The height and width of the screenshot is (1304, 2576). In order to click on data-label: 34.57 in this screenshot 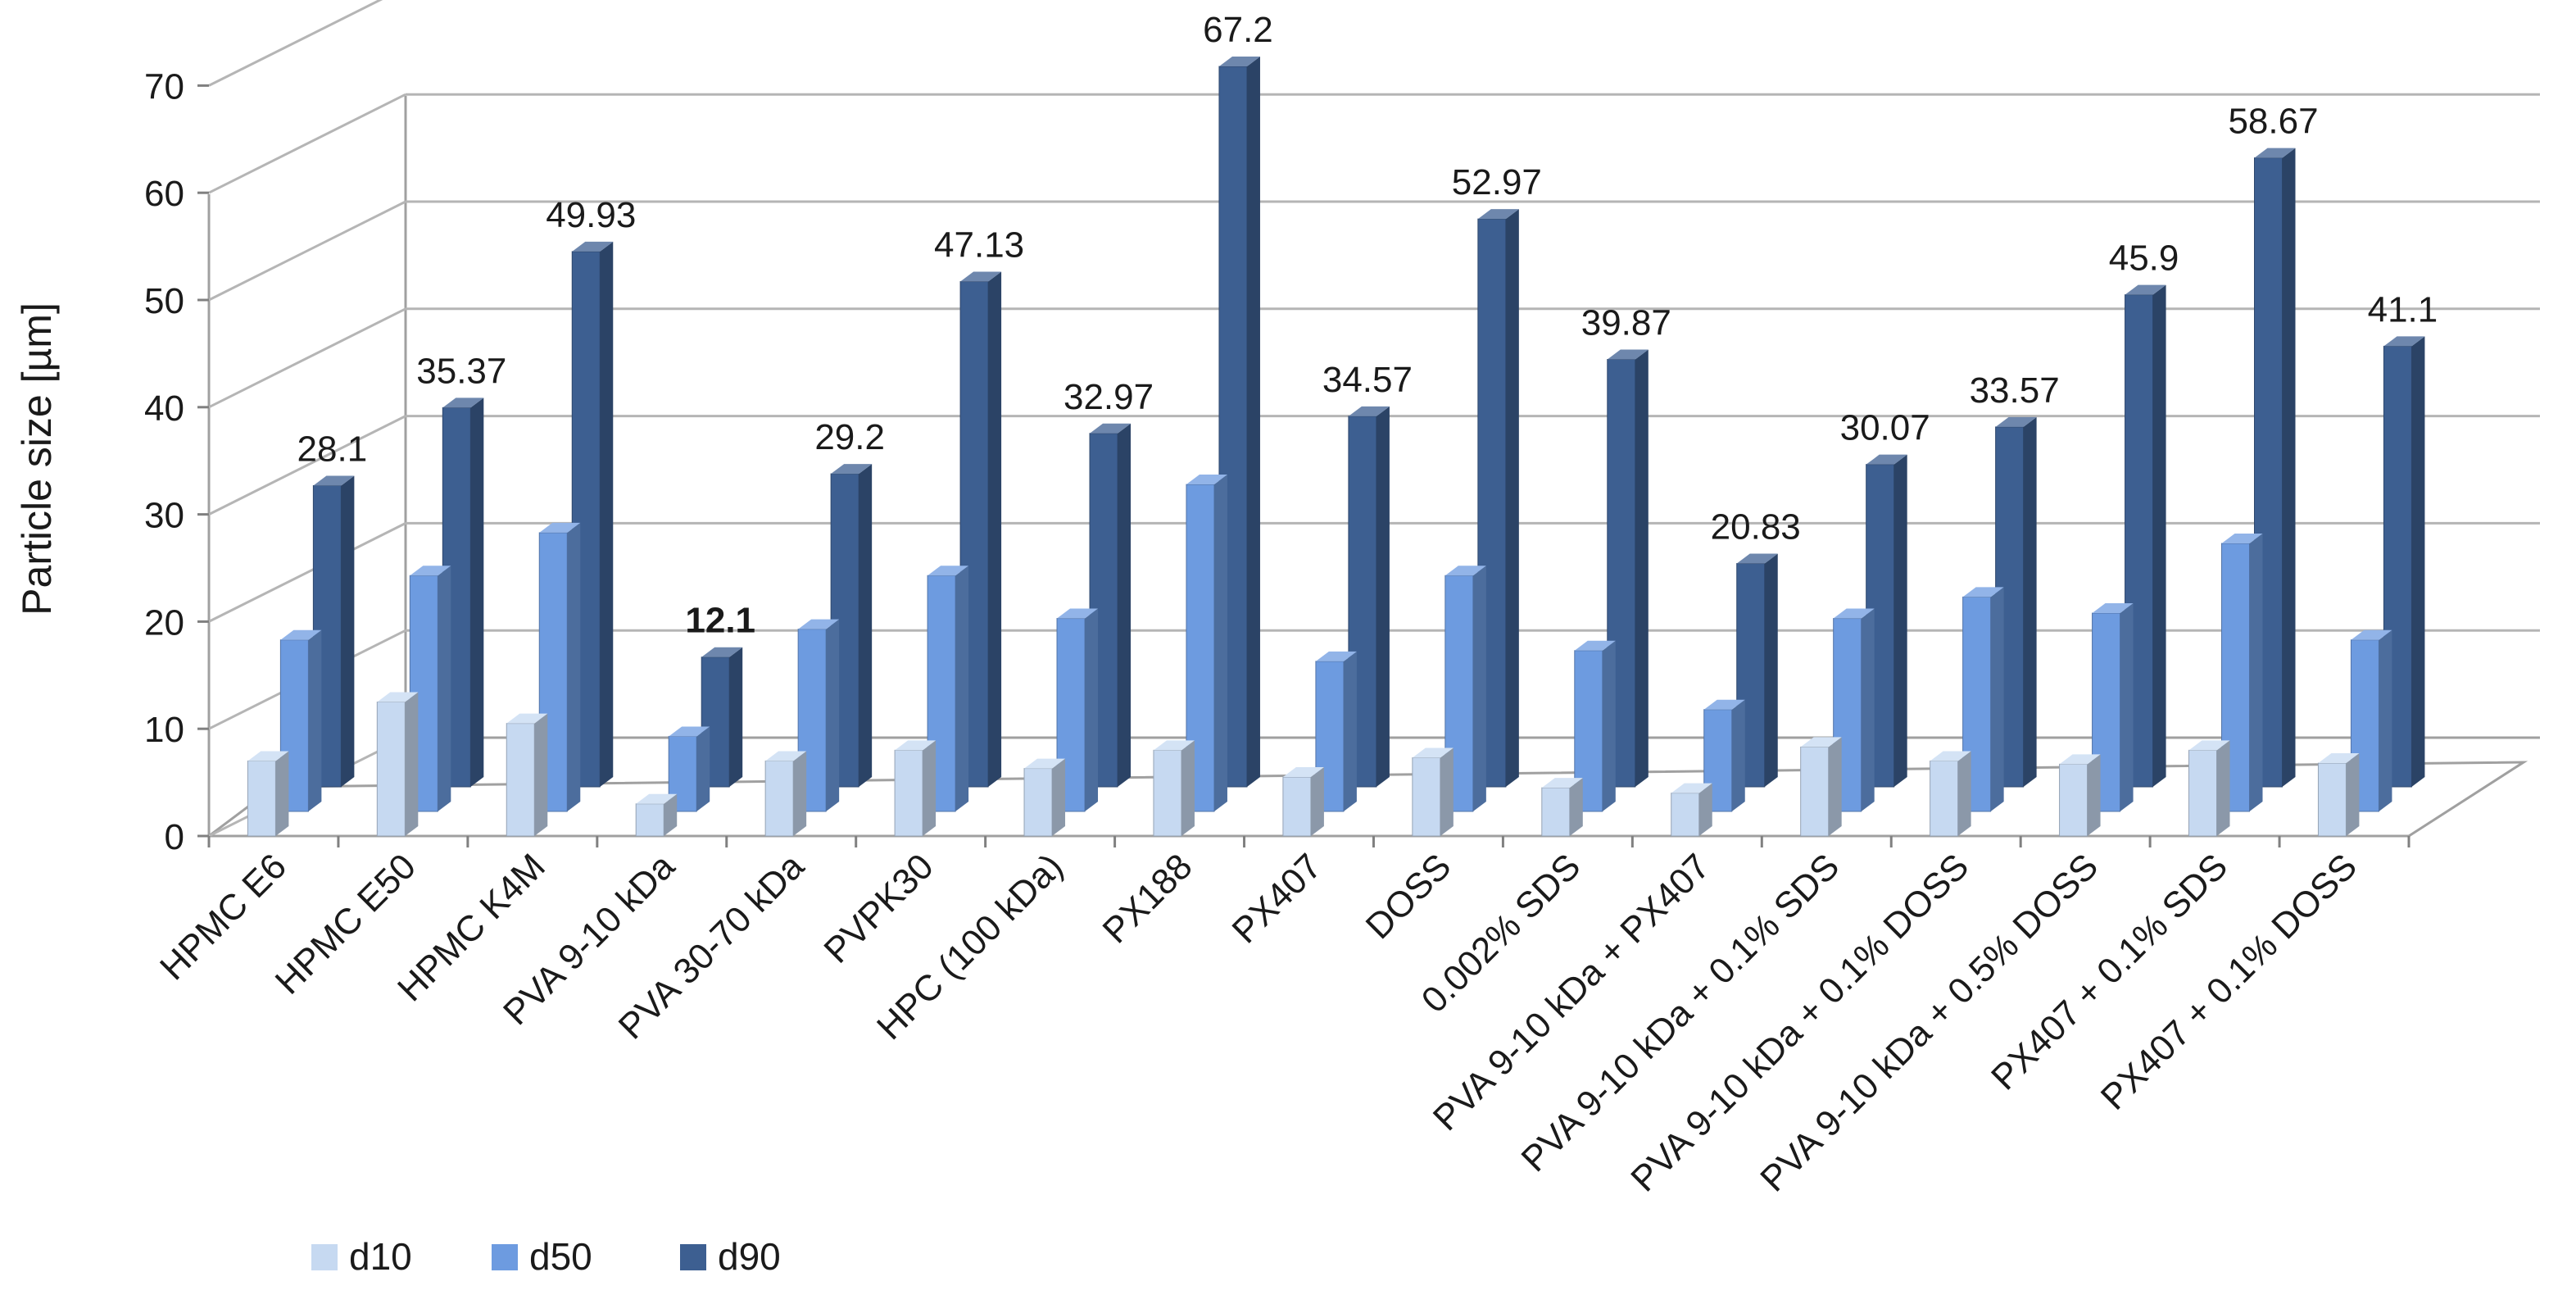, I will do `click(1367, 380)`.